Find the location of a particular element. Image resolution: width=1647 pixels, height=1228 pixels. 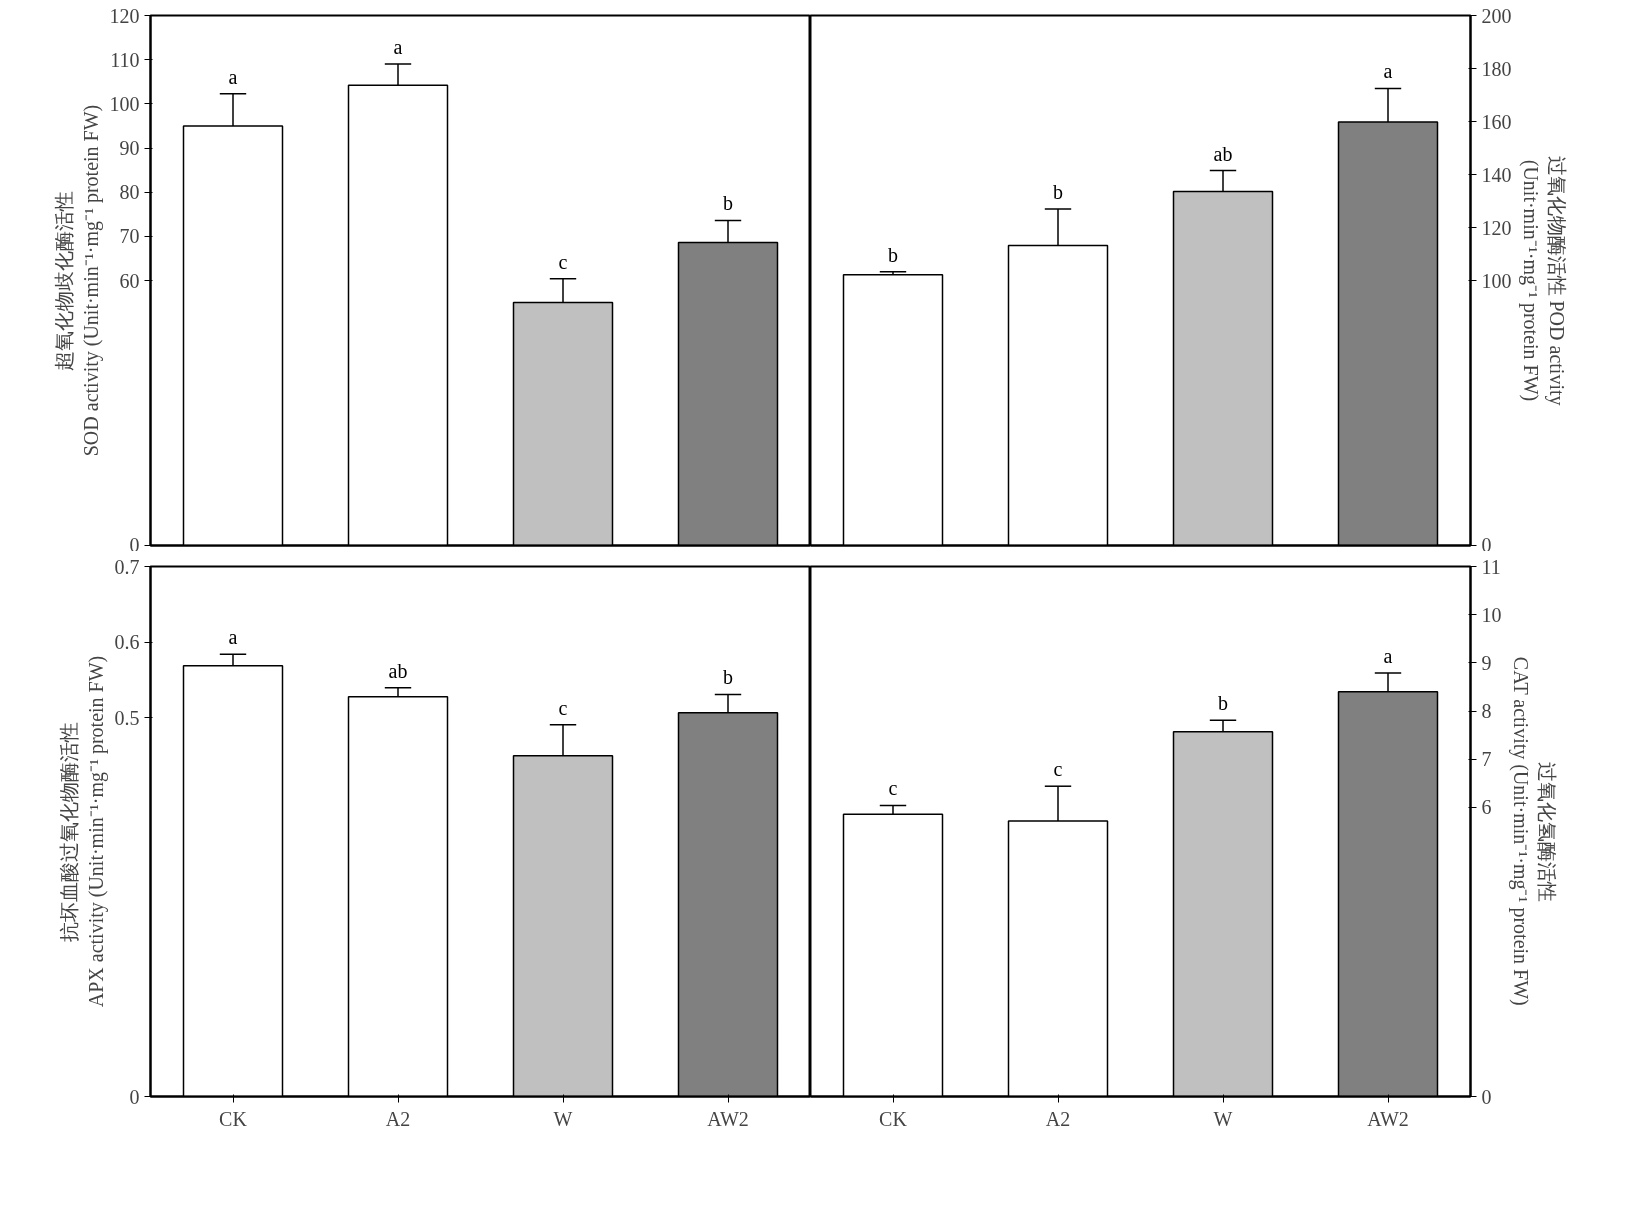

y-tick-label: 200 is located at coordinates (1496, 15).